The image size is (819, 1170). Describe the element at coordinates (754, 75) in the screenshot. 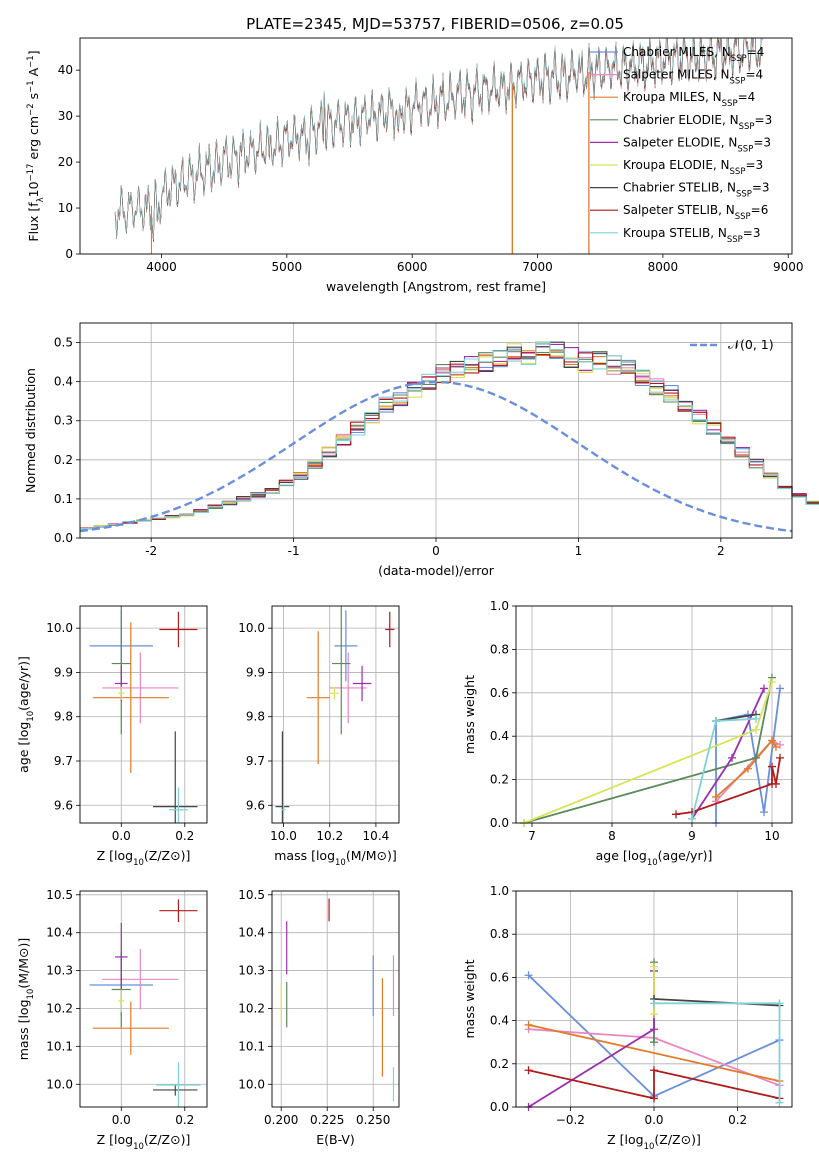

I see `legend-nssp: =4` at that location.